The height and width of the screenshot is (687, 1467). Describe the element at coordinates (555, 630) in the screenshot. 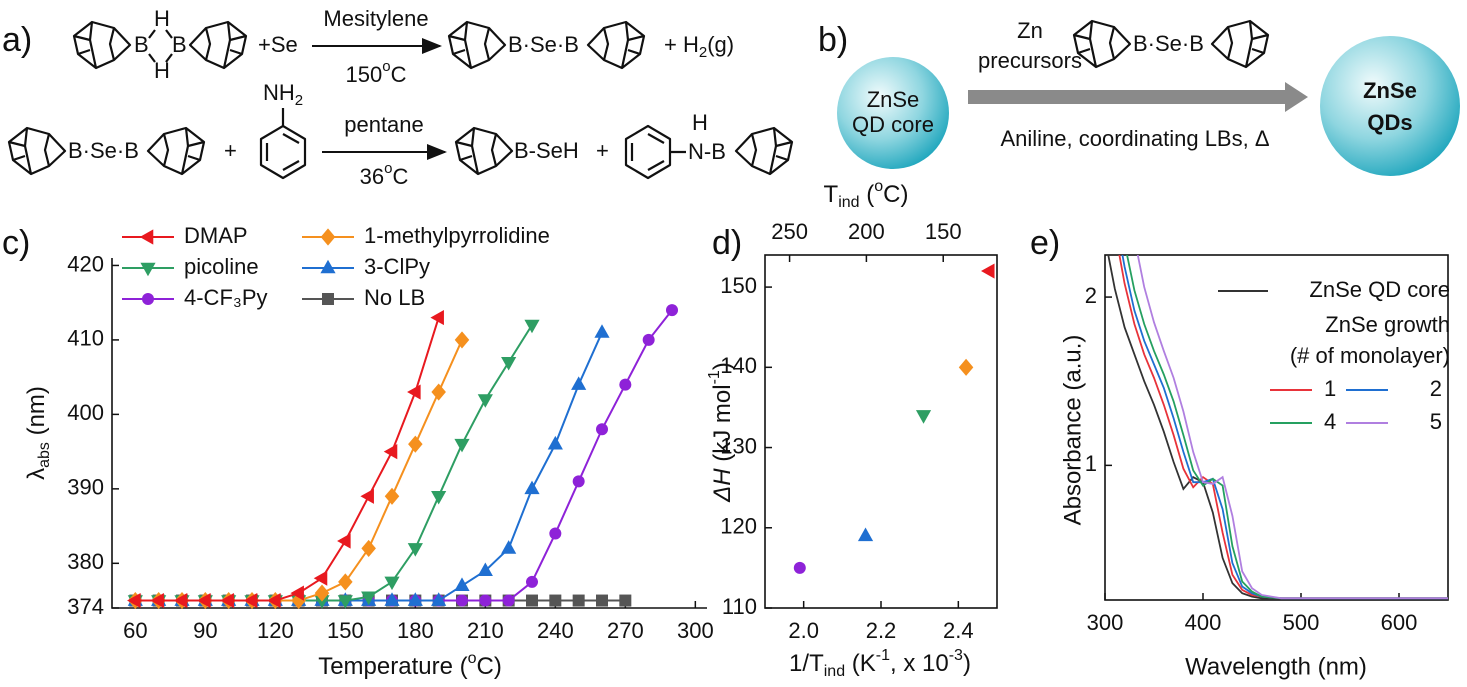

I see `x-tick-label: 240` at that location.